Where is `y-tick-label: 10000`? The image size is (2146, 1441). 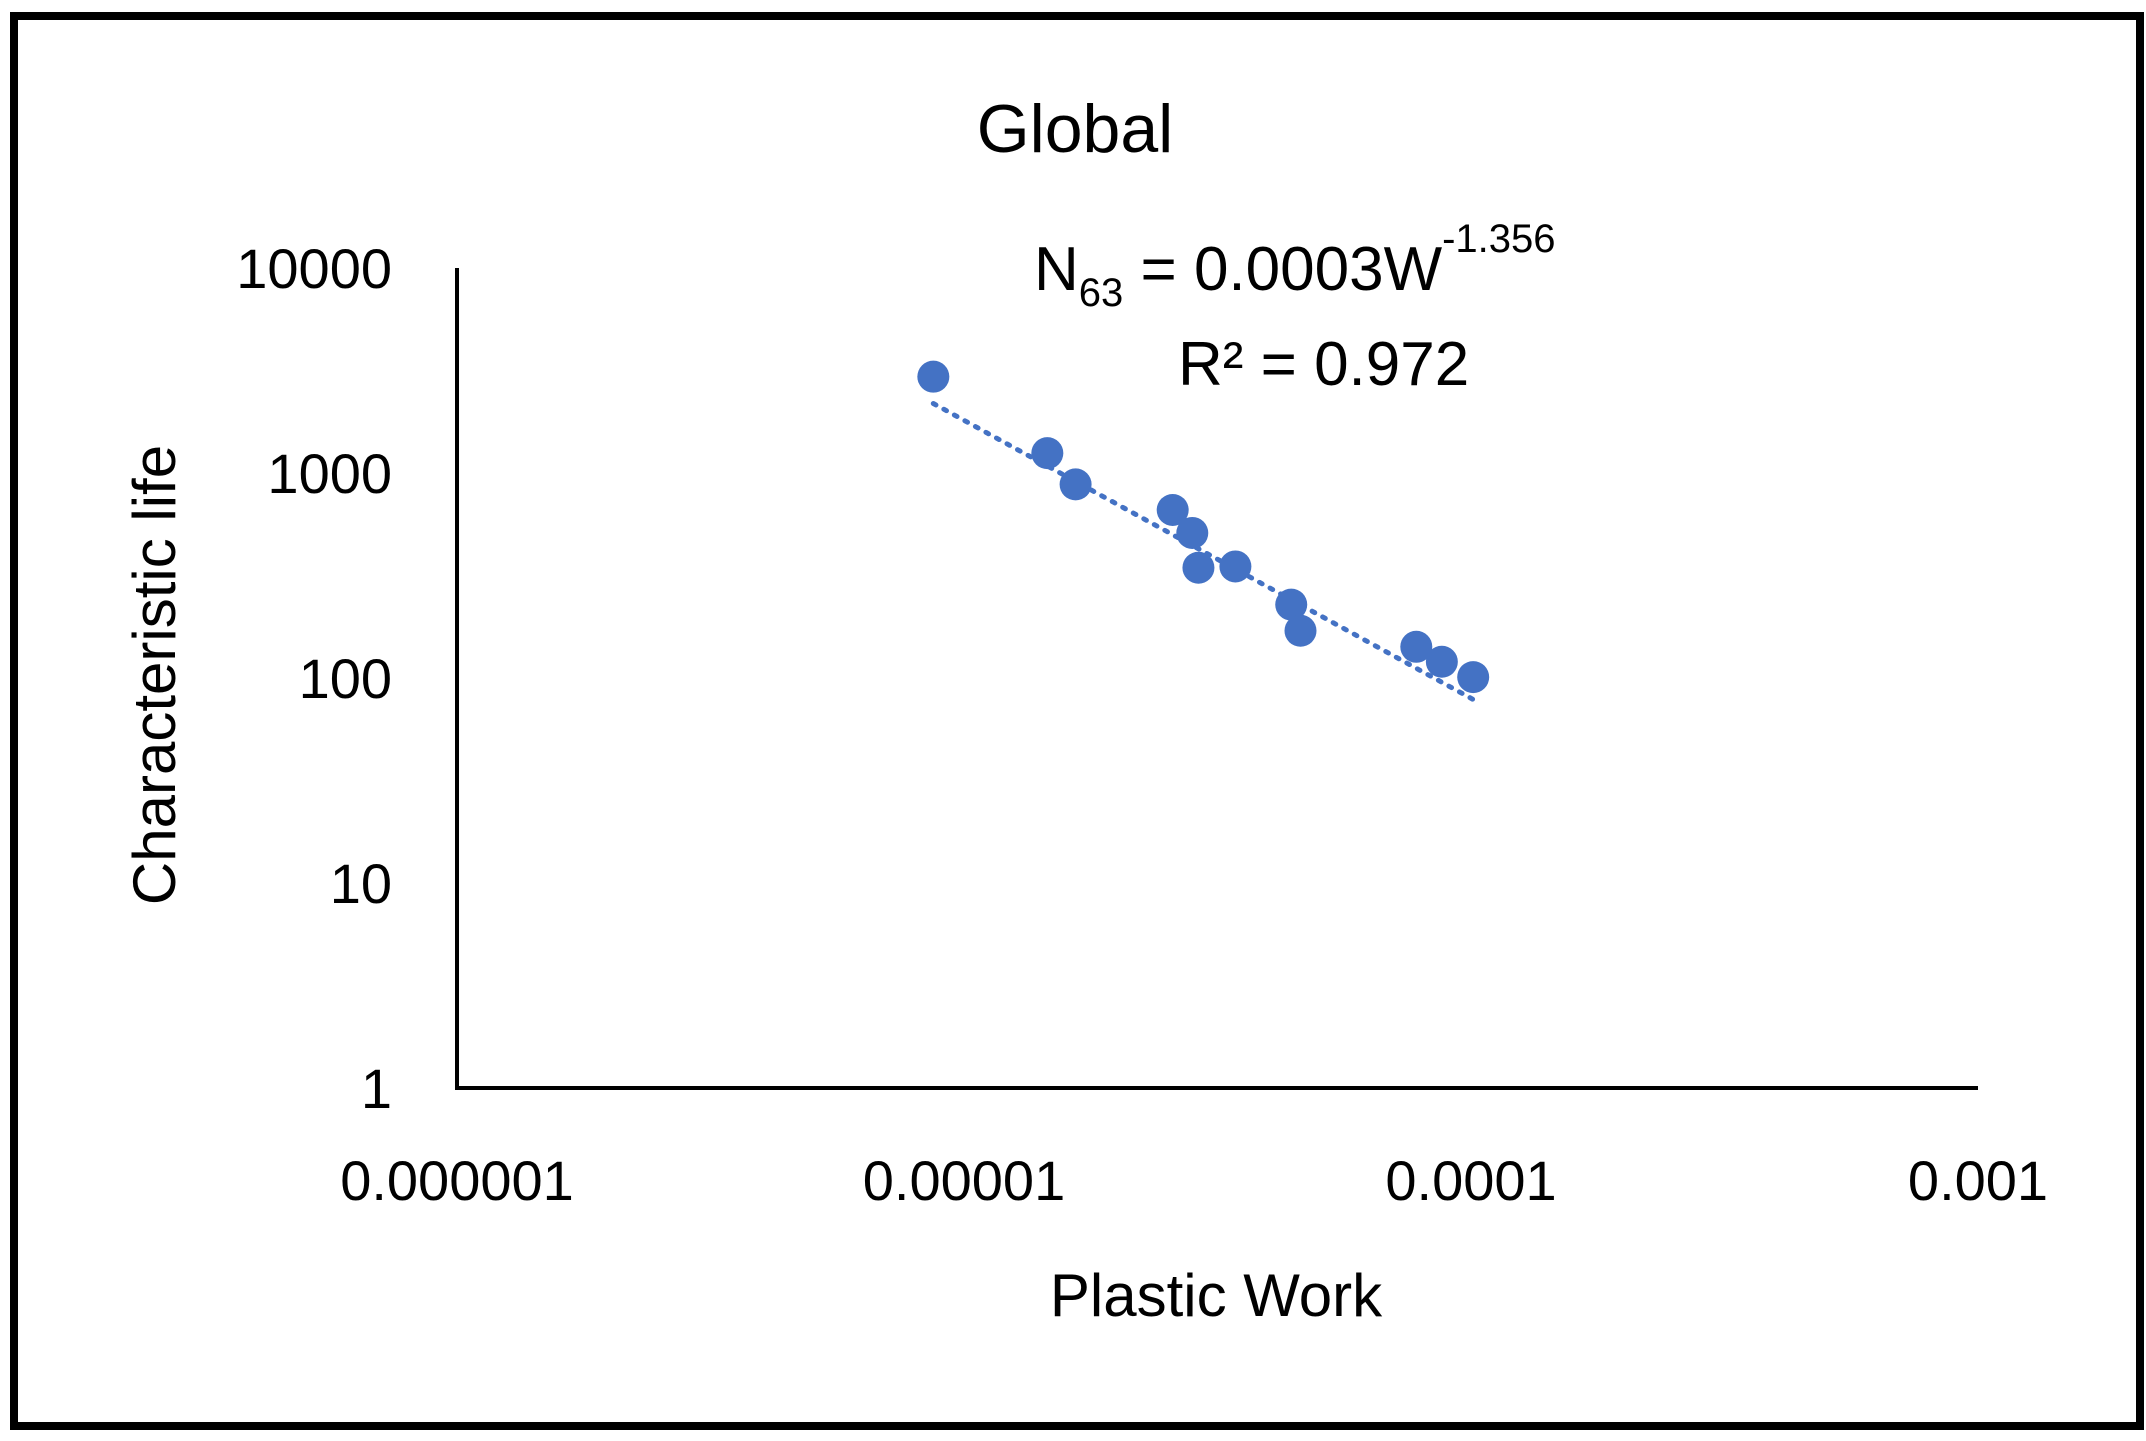 y-tick-label: 10000 is located at coordinates (314, 268).